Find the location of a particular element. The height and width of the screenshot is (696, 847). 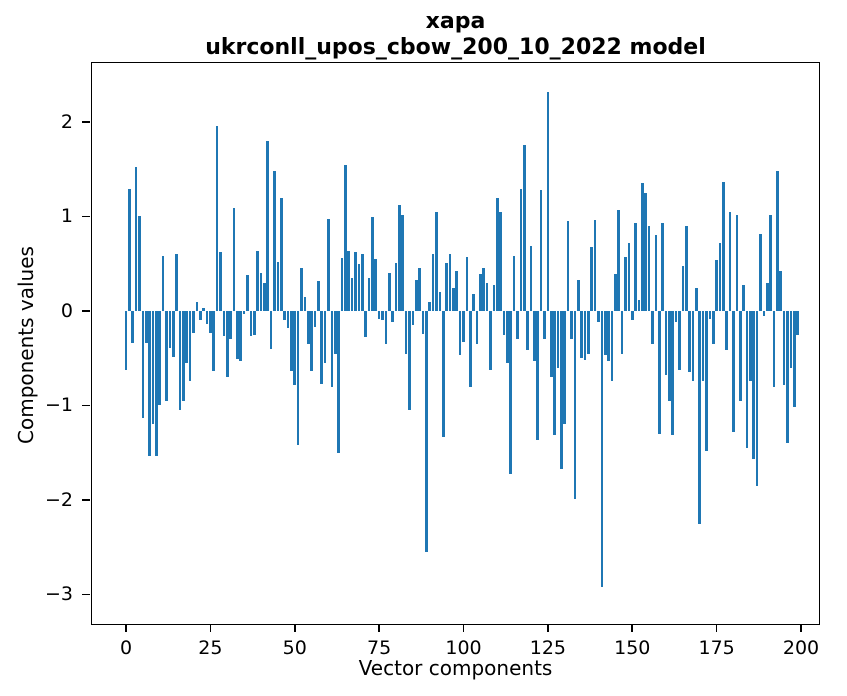

x-tick-label: 50 is located at coordinates (294, 648).